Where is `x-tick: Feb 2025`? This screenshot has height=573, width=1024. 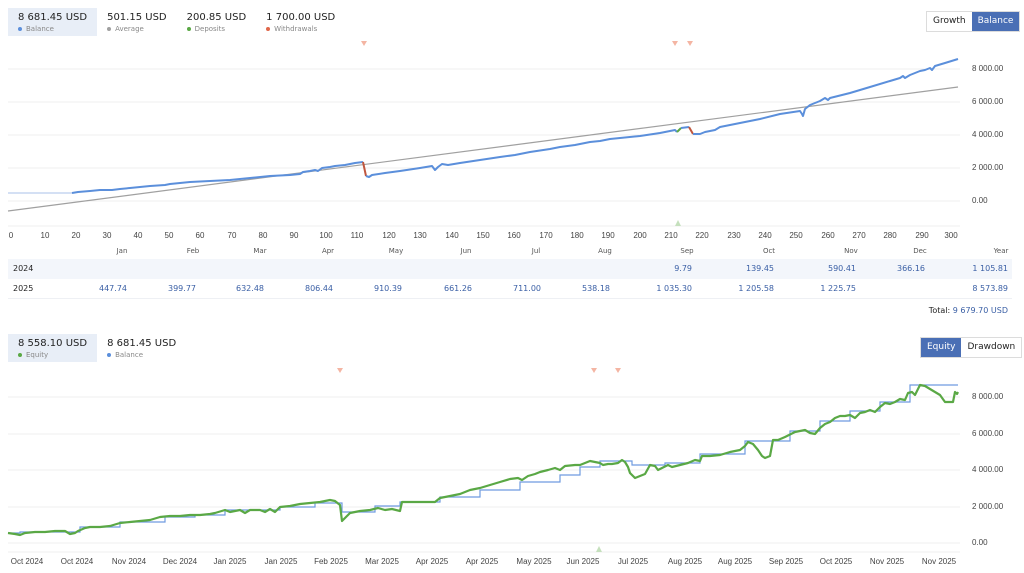
x-tick: Feb 2025 is located at coordinates (331, 561).